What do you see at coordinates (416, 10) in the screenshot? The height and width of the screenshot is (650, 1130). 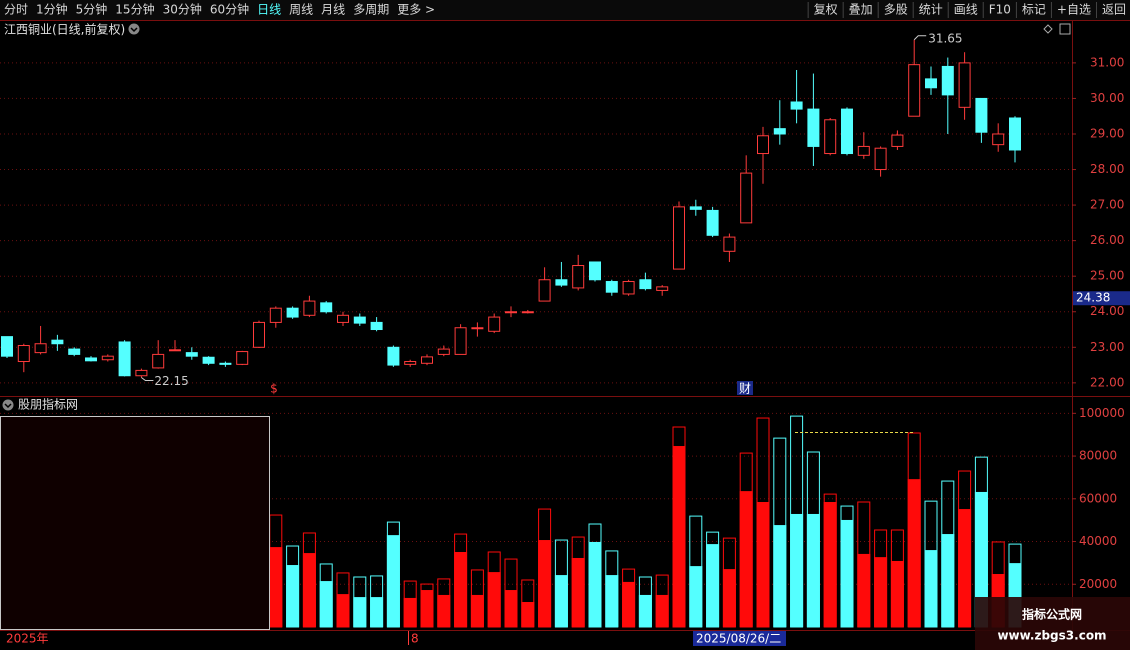 I see `toolbar-tab: 更多 >` at bounding box center [416, 10].